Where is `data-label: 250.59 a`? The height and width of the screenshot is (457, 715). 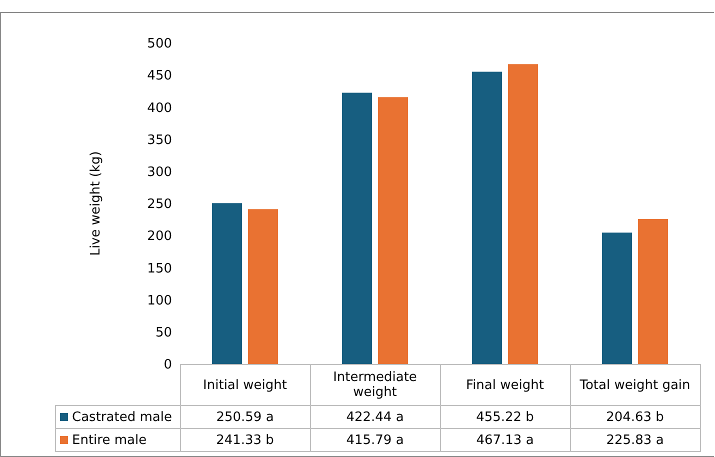 data-label: 250.59 a is located at coordinates (245, 417).